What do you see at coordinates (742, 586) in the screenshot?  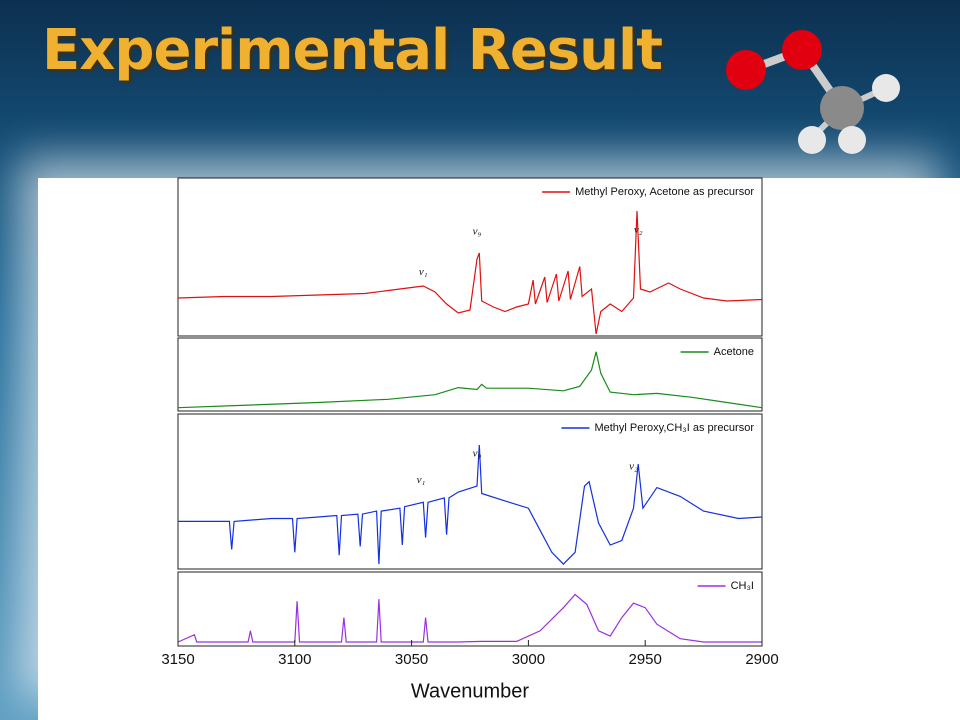 I see `legend-label: CH₃I` at bounding box center [742, 586].